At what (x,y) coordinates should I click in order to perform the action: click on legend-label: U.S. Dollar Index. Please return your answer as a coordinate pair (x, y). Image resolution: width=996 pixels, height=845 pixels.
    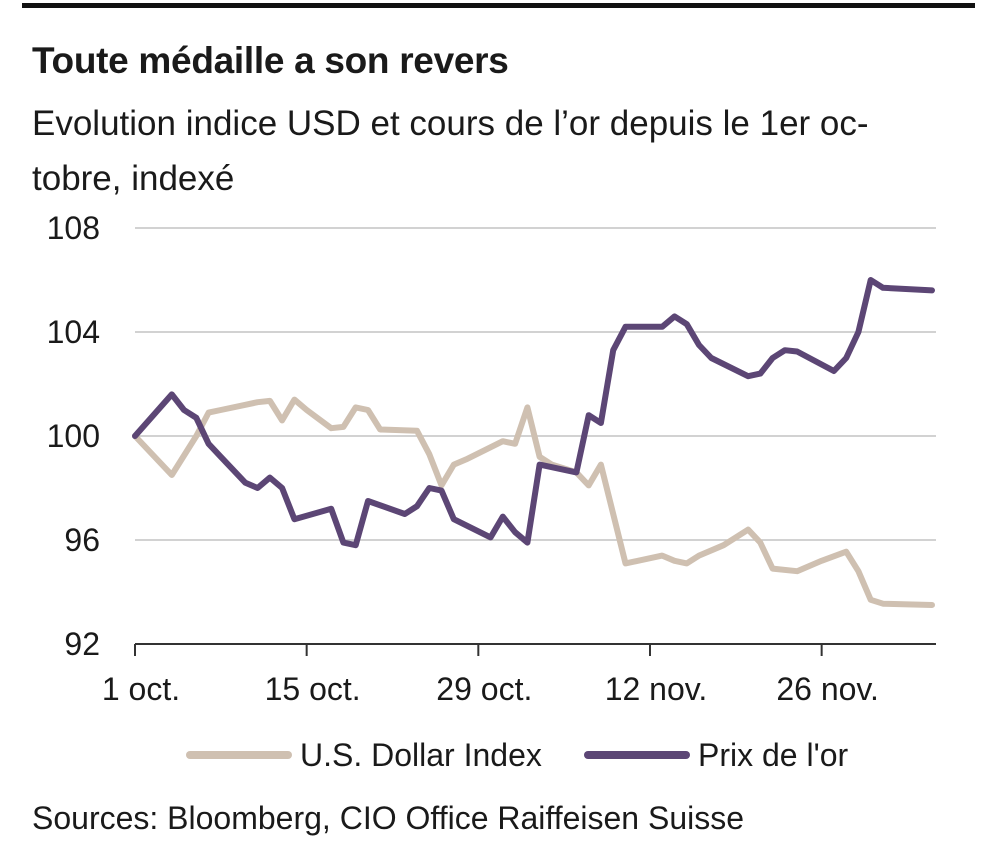
    Looking at the image, I should click on (421, 755).